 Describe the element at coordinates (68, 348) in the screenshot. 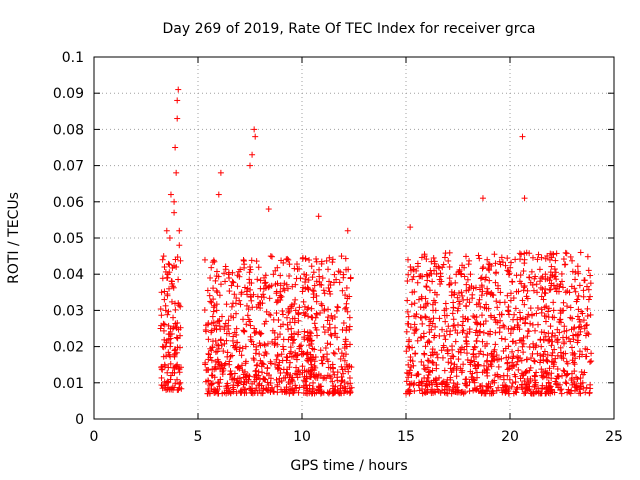

I see `y-tick-label: 0.02` at that location.